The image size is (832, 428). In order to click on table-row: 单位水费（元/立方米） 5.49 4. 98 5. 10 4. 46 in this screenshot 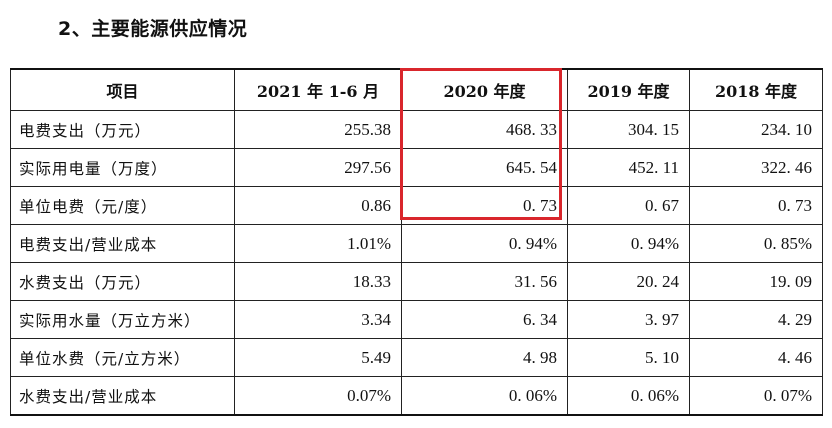, I will do `click(416, 357)`.